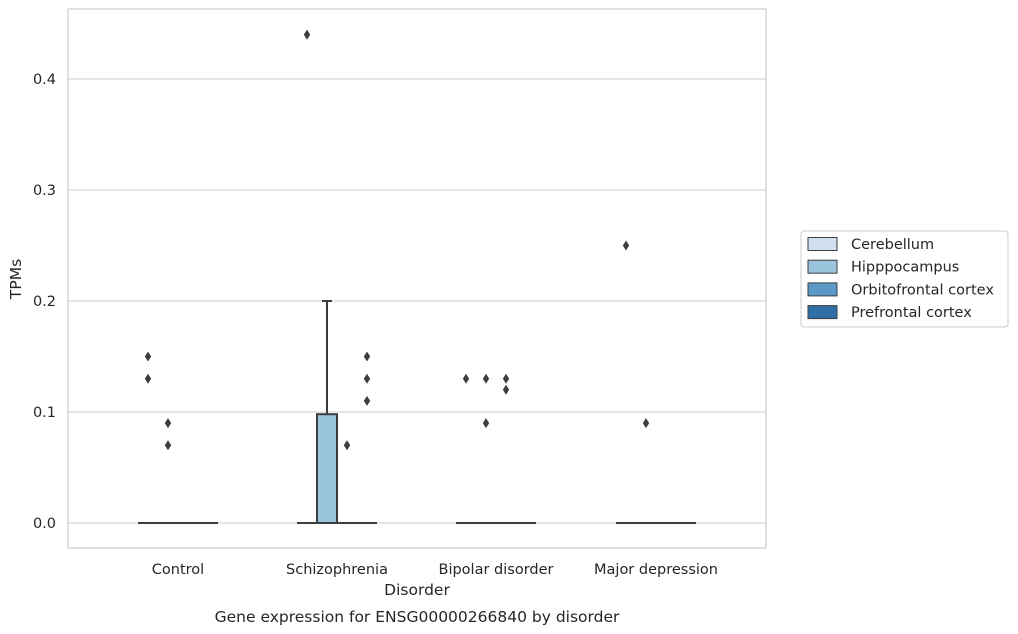 Image resolution: width=1018 pixels, height=634 pixels. Describe the element at coordinates (16, 279) in the screenshot. I see `y-axis-label: TPMs` at that location.